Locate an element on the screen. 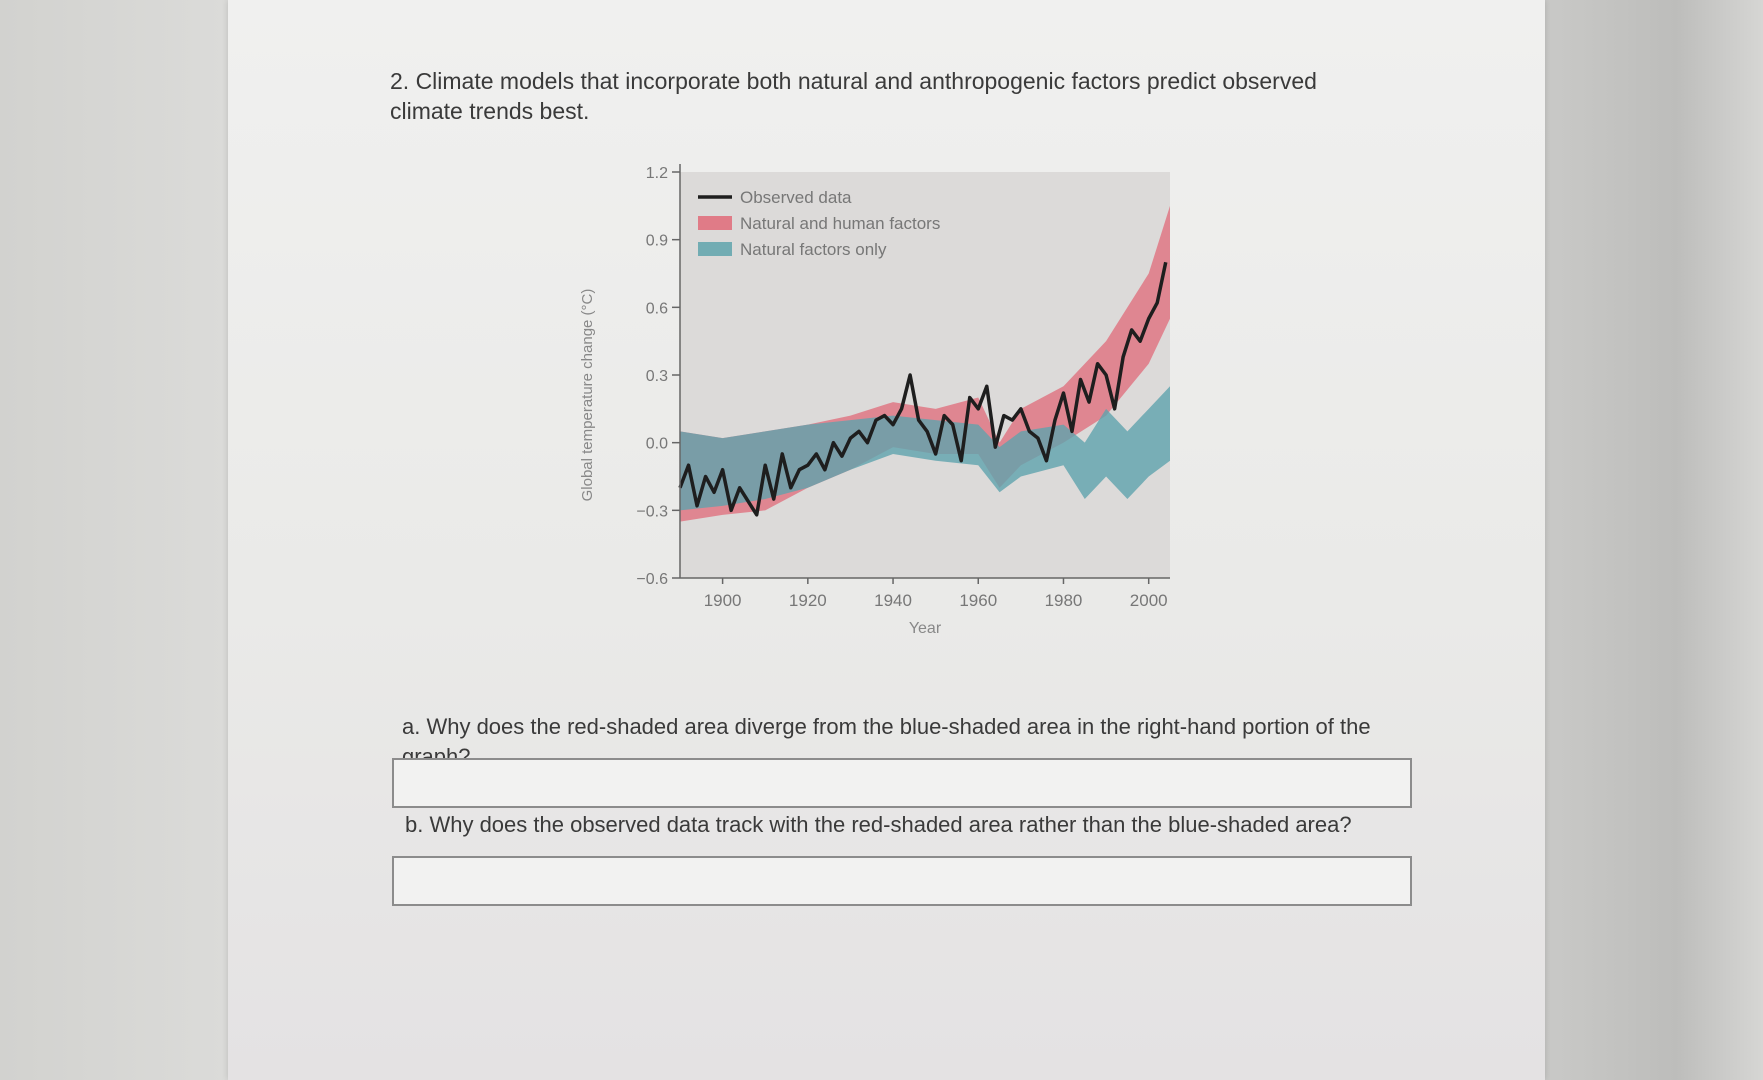 The width and height of the screenshot is (1763, 1080). legend-natural-and-human-label: Natural and human factors is located at coordinates (840, 223).